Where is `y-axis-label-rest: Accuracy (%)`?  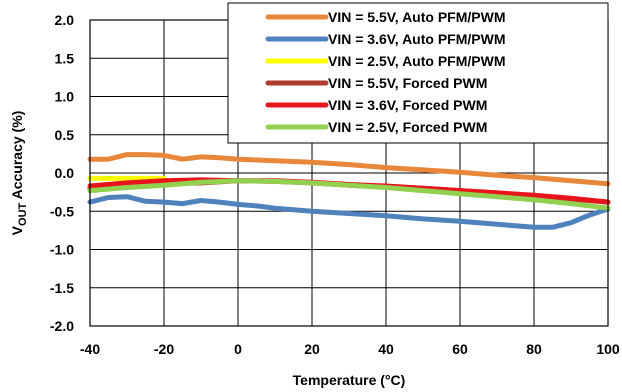
y-axis-label-rest: Accuracy (%) is located at coordinates (17, 157).